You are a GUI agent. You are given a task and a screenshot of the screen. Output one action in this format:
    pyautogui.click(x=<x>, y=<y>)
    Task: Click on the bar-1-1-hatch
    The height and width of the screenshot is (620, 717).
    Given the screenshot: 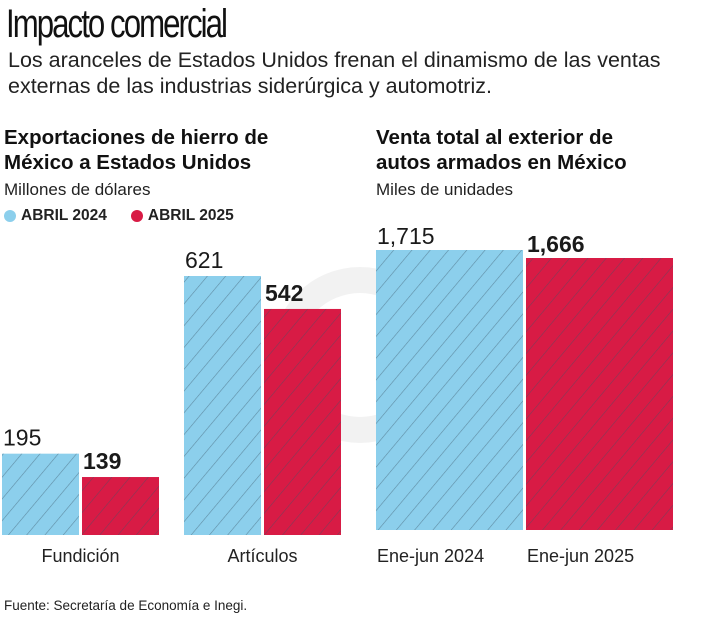 What is the action you would take?
    pyautogui.click(x=302, y=421)
    